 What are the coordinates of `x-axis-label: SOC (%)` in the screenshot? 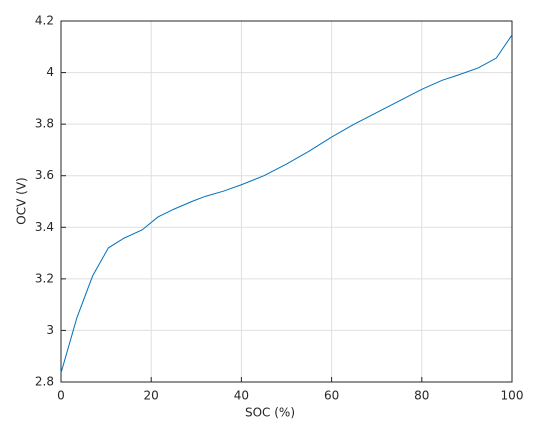 It's located at (270, 413).